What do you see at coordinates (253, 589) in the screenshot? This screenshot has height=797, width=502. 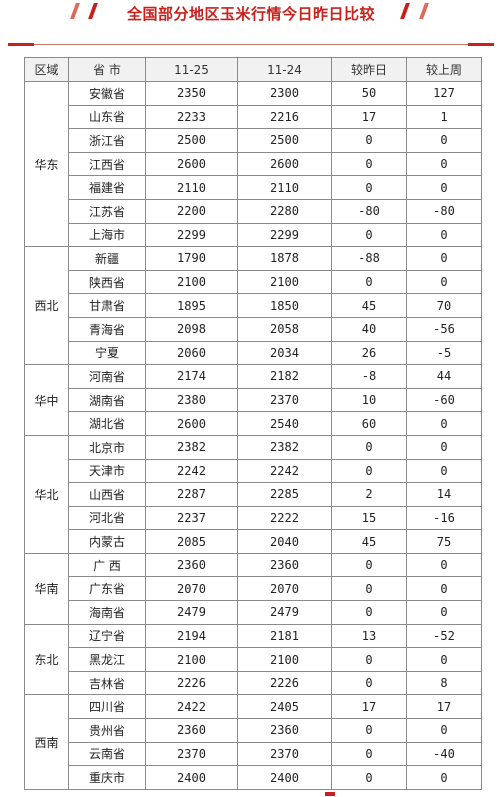 I see `table-row: 广东省 2070 2070 0 0` at bounding box center [253, 589].